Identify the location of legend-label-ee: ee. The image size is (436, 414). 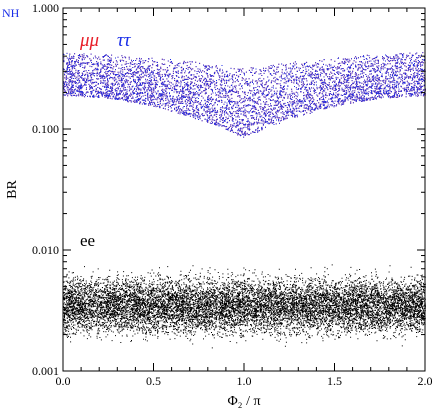
(87, 240).